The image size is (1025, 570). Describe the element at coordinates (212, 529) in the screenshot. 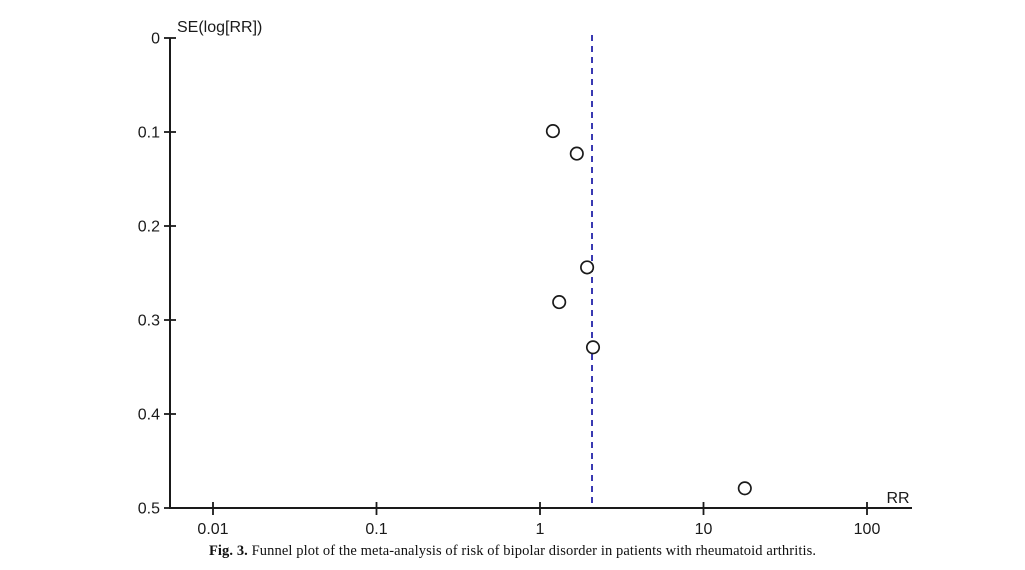

I see `x-tick-label: 0.01` at that location.